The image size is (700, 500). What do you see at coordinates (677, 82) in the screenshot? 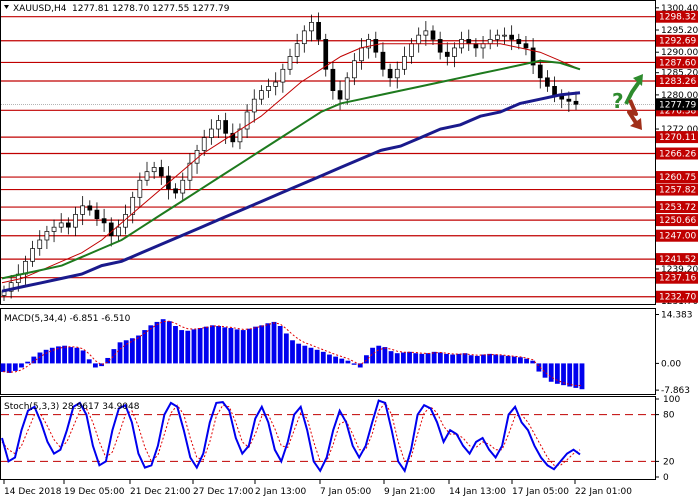
I see `level-label: 1283.26` at bounding box center [677, 82].